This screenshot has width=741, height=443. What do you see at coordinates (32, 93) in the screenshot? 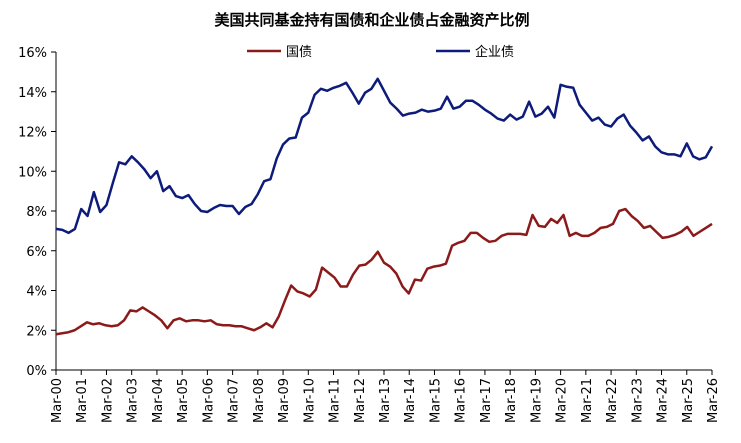
I see `y-tick-label: 14%` at bounding box center [32, 93].